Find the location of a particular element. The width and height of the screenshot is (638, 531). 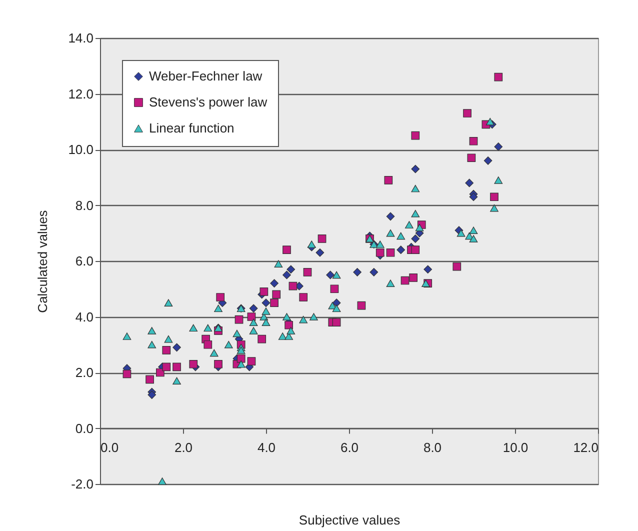

y-tick-label: 14.0 is located at coordinates (81, 38).